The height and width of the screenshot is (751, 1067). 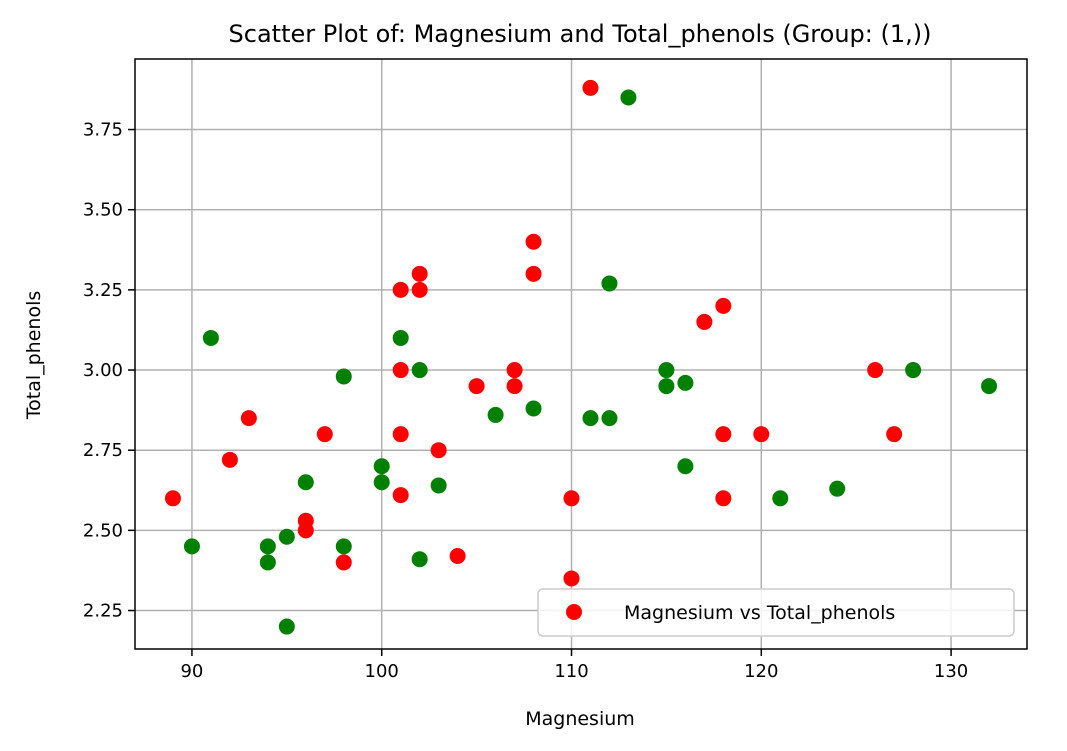 I want to click on x-tick-label: 110, so click(x=571, y=671).